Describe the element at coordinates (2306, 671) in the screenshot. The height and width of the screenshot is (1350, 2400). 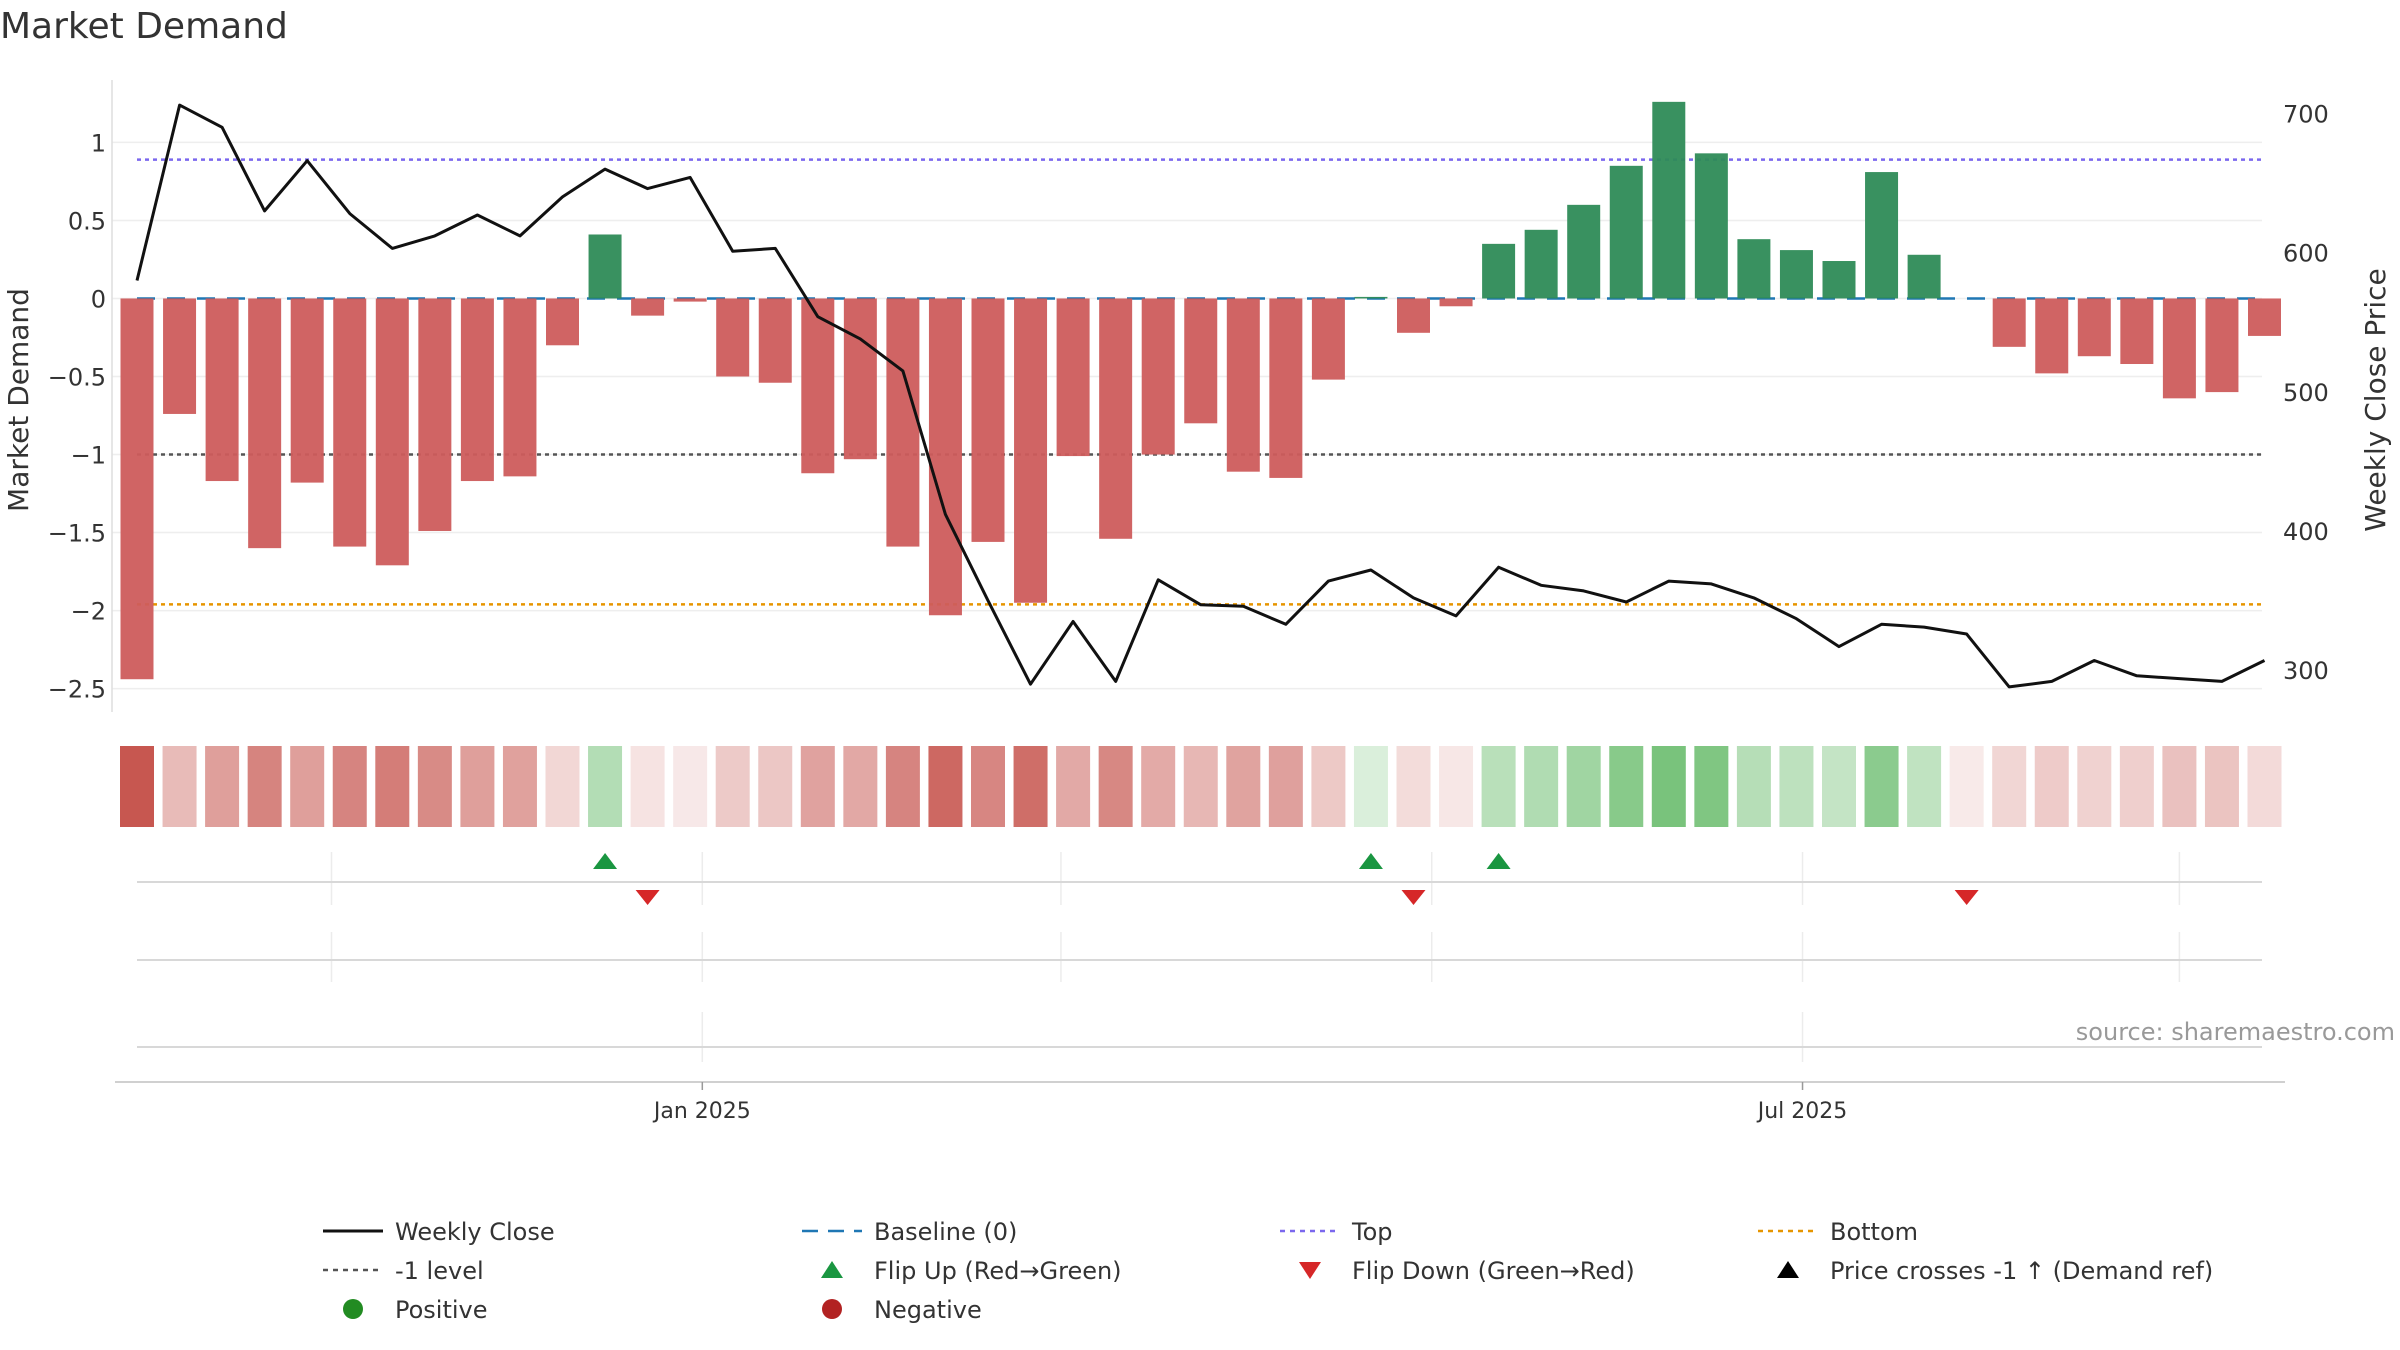
I see `right-tick-label: 300` at that location.